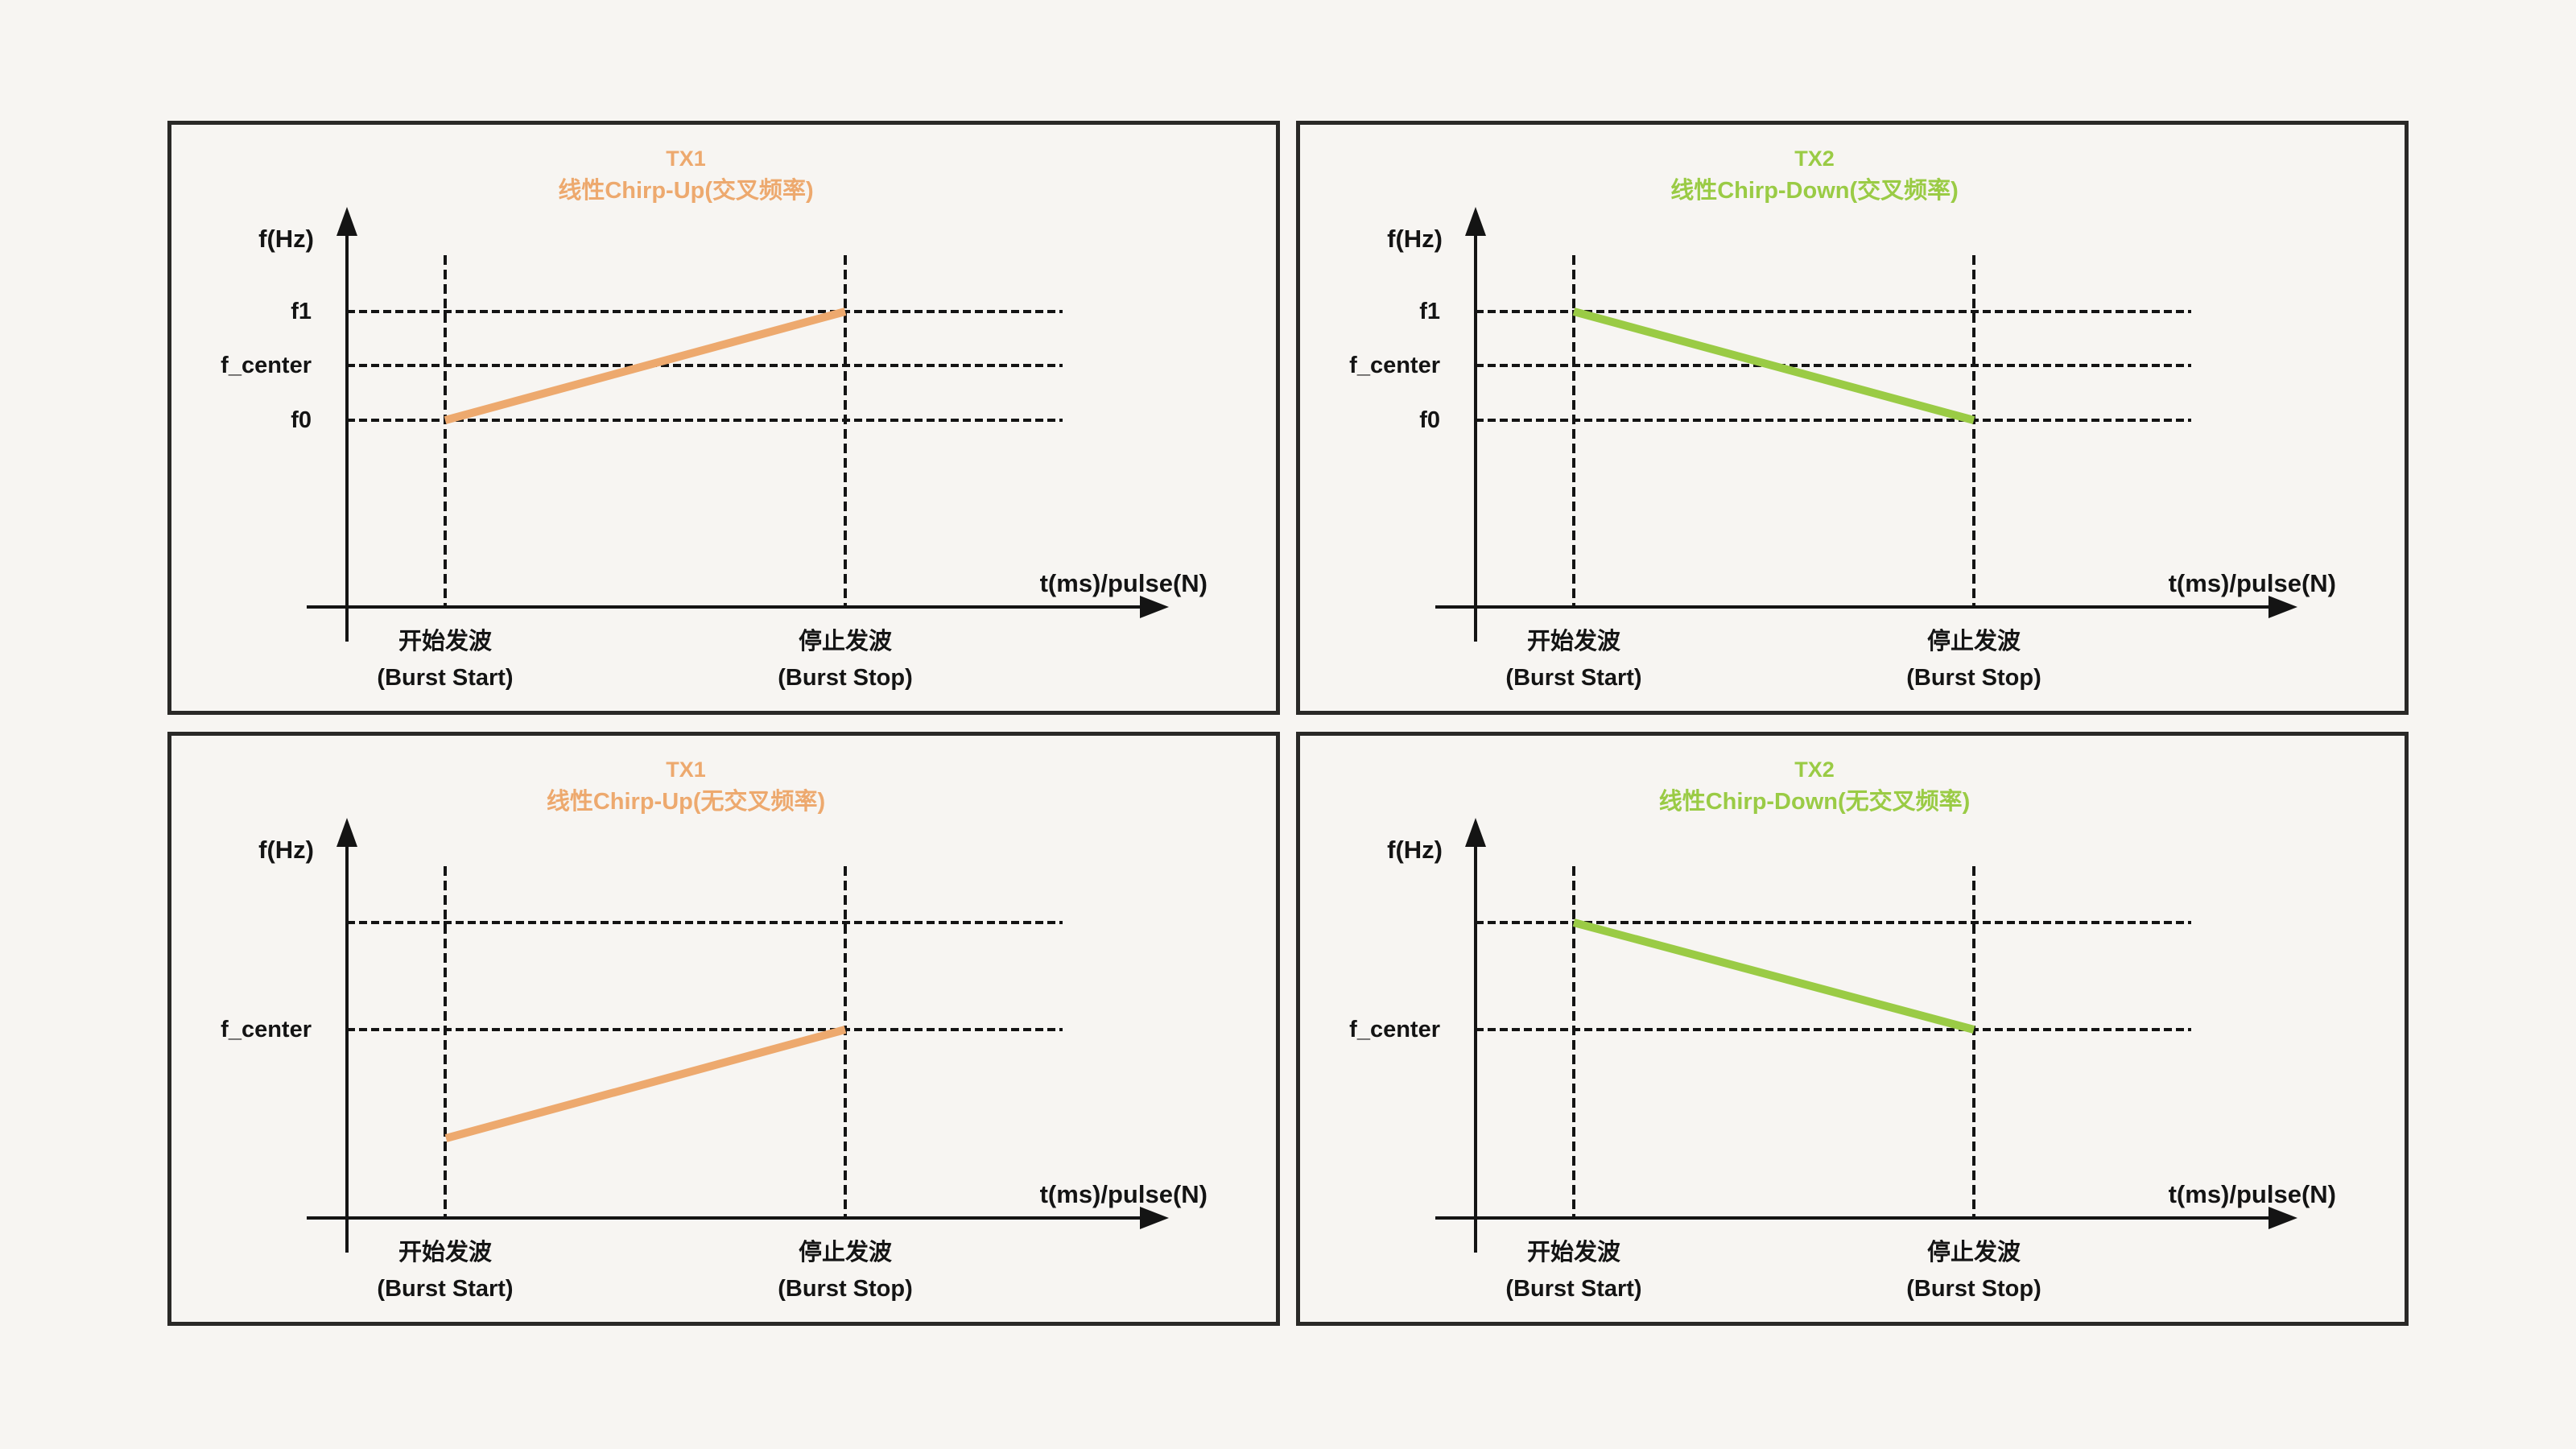 The height and width of the screenshot is (1449, 2576). Describe the element at coordinates (686, 802) in the screenshot. I see `panel-title-desc: 线性Chirp-Up(无交叉频率)` at that location.